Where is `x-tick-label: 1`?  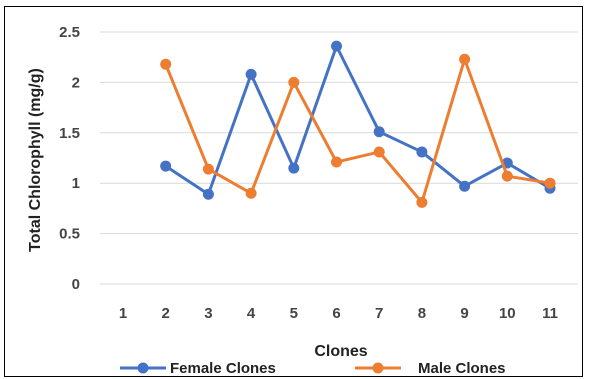
x-tick-label: 1 is located at coordinates (123, 313).